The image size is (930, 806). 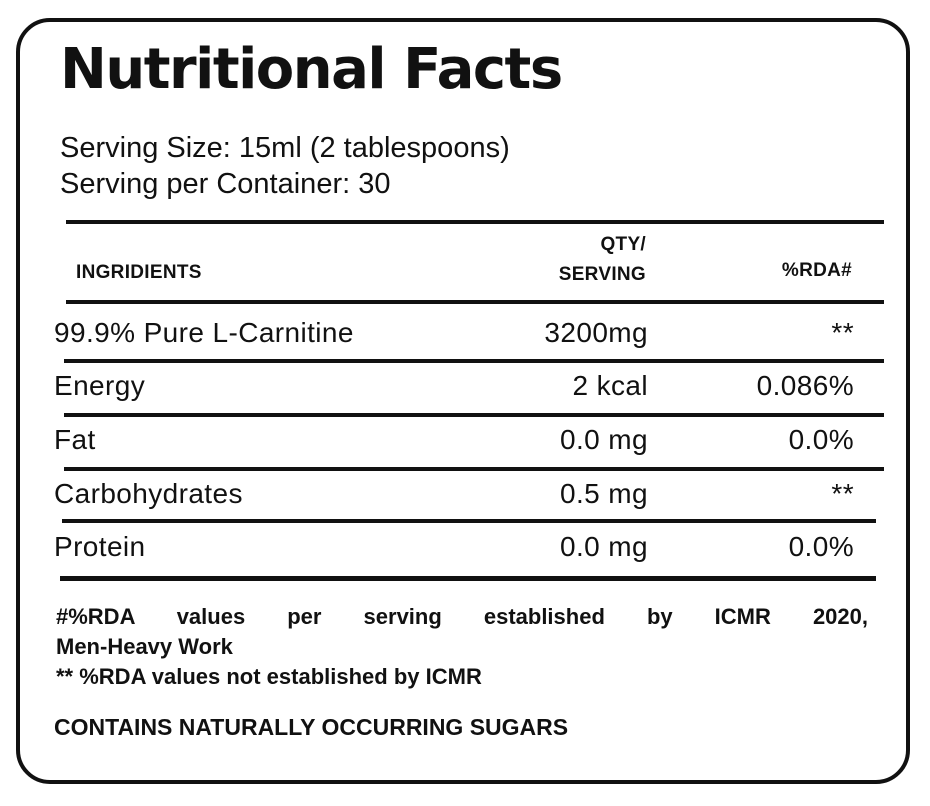 I want to click on row-qty-carbohydrates: 0.5 mg, so click(x=604, y=493).